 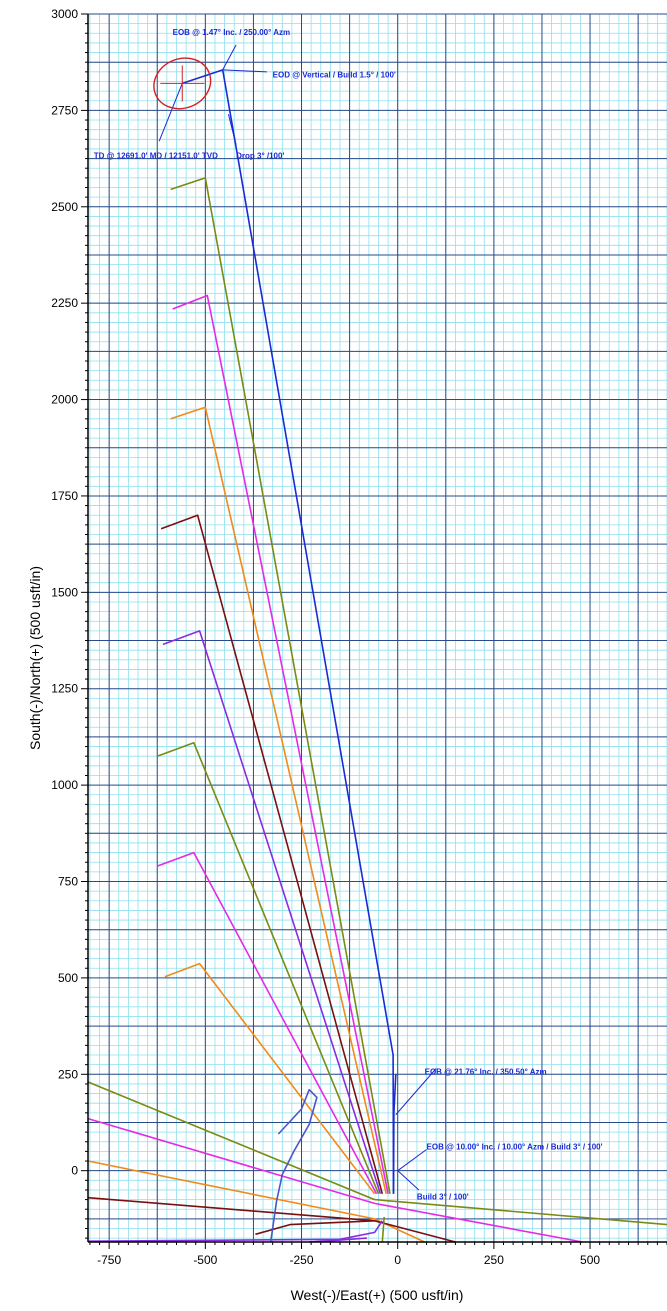 I want to click on annotation-label: EOB @ 1.47° Inc. / 250.00° Azm, so click(x=232, y=32).